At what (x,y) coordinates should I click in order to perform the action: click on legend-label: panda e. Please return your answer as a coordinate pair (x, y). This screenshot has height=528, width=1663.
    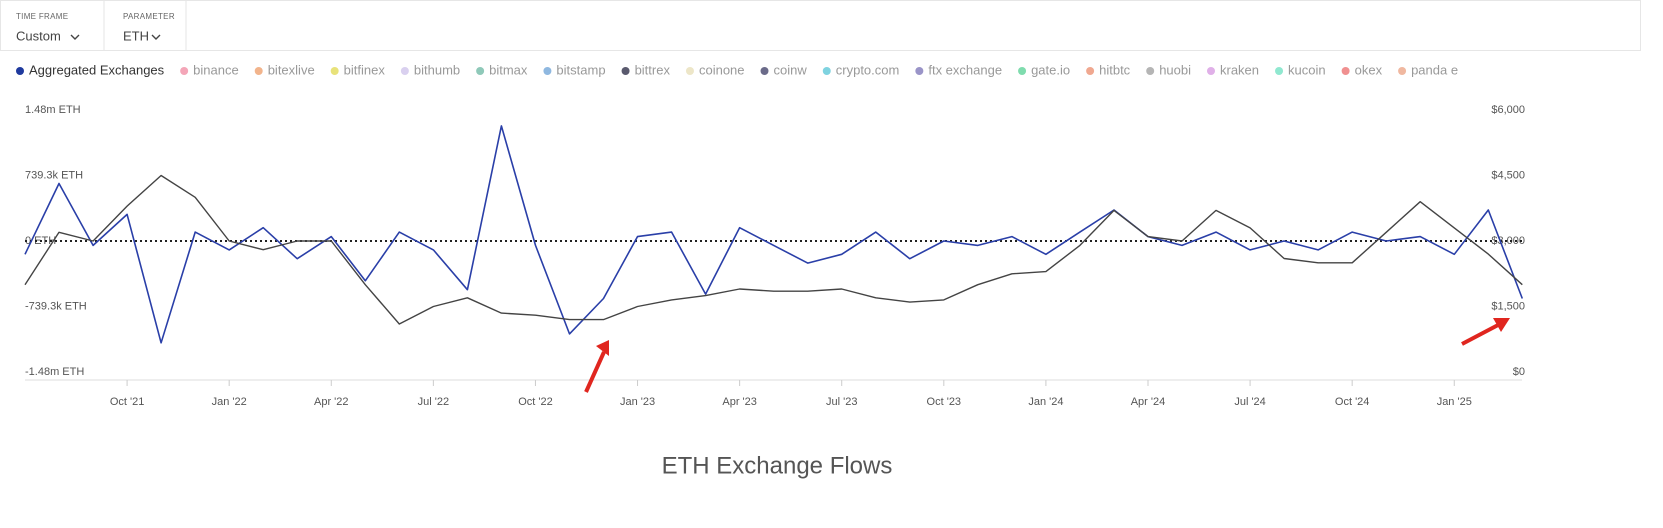
    Looking at the image, I should click on (1434, 69).